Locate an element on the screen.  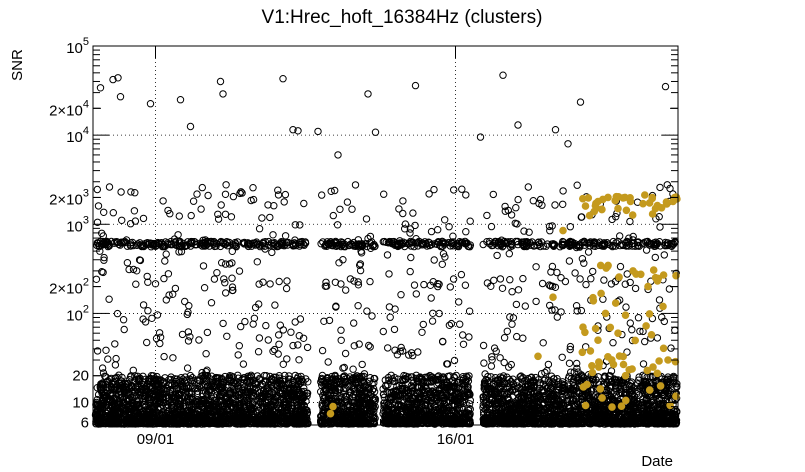
y-axis-label: SNR is located at coordinates (17, 65).